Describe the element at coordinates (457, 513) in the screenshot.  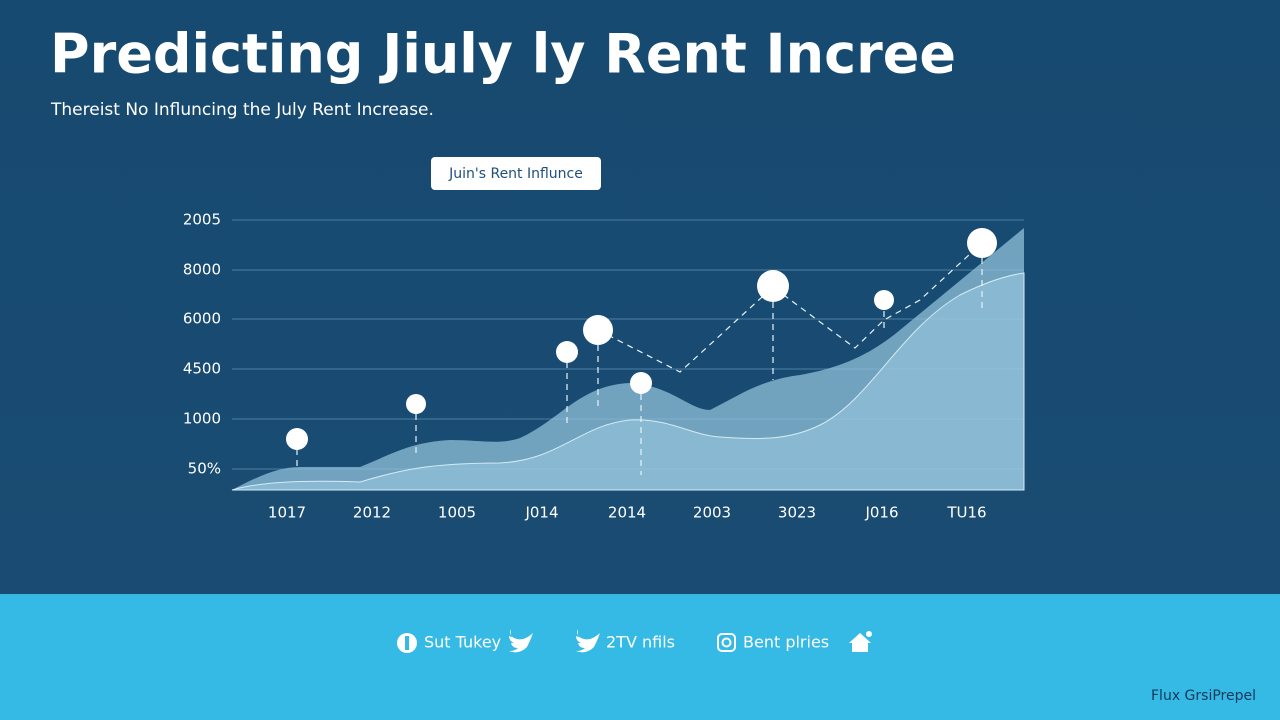
I see `x-label: 1005` at that location.